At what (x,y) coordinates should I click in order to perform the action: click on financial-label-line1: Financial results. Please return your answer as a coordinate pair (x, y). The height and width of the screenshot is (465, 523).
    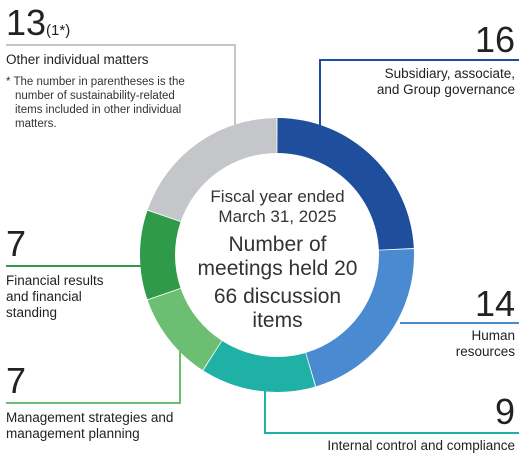
    Looking at the image, I should click on (55, 280).